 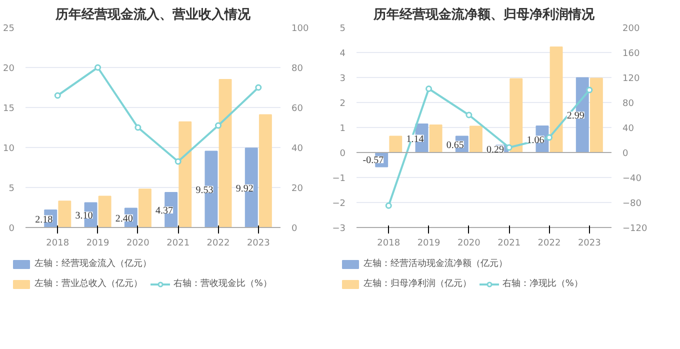 What do you see at coordinates (222, 284) in the screenshot?
I see `legend-label: 右轴：营收现金比（%）` at bounding box center [222, 284].